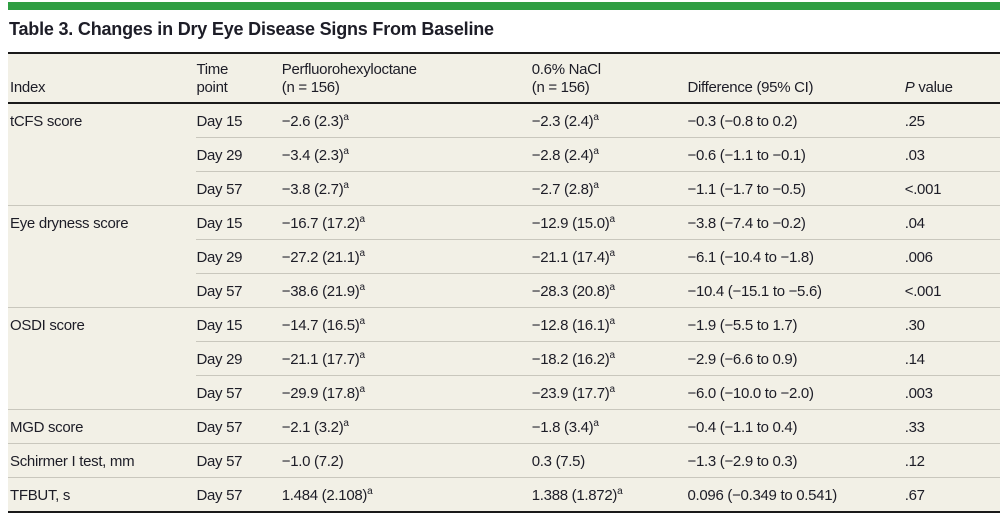 Image resolution: width=1008 pixels, height=524 pixels. Describe the element at coordinates (72, 461) in the screenshot. I see `cell-index-text: Schirmer I test, mm` at that location.